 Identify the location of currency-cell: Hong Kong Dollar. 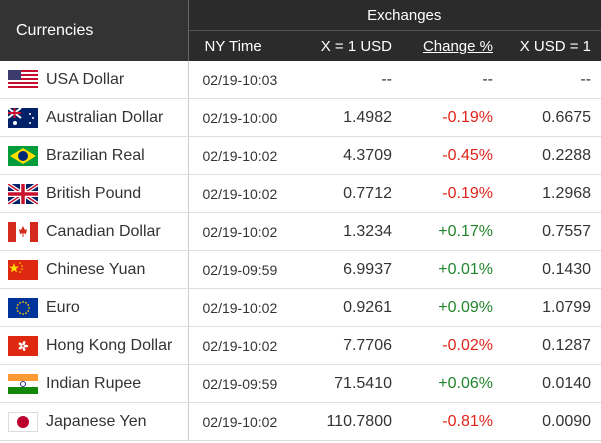
(94, 345).